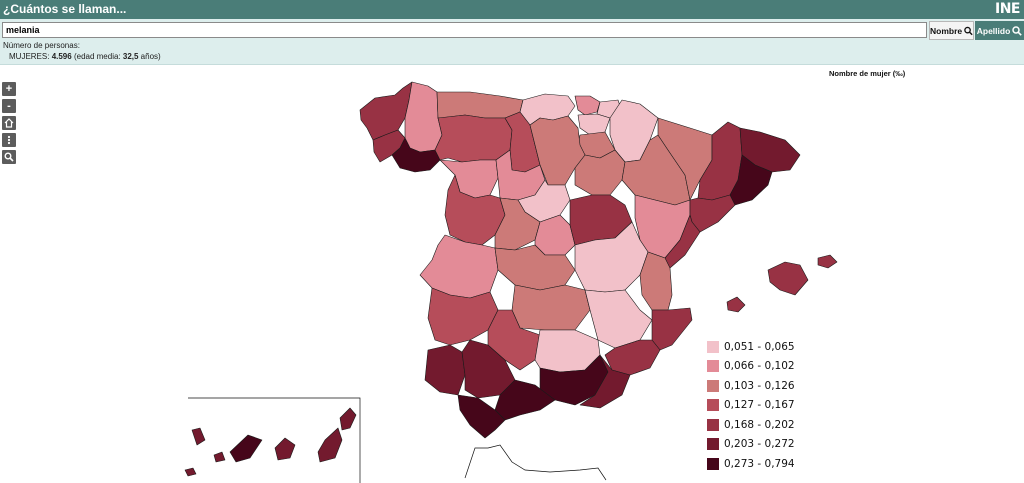  What do you see at coordinates (330, 445) in the screenshot?
I see `province-canarias-fuerteventura` at bounding box center [330, 445].